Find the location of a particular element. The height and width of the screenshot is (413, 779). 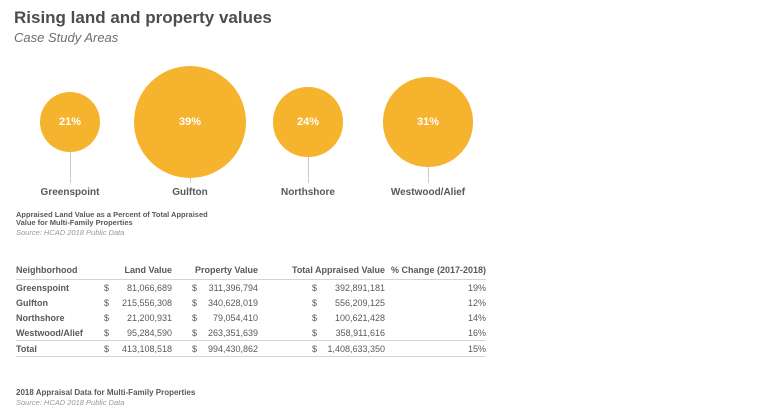

cell-name: Northshore is located at coordinates (40, 317).